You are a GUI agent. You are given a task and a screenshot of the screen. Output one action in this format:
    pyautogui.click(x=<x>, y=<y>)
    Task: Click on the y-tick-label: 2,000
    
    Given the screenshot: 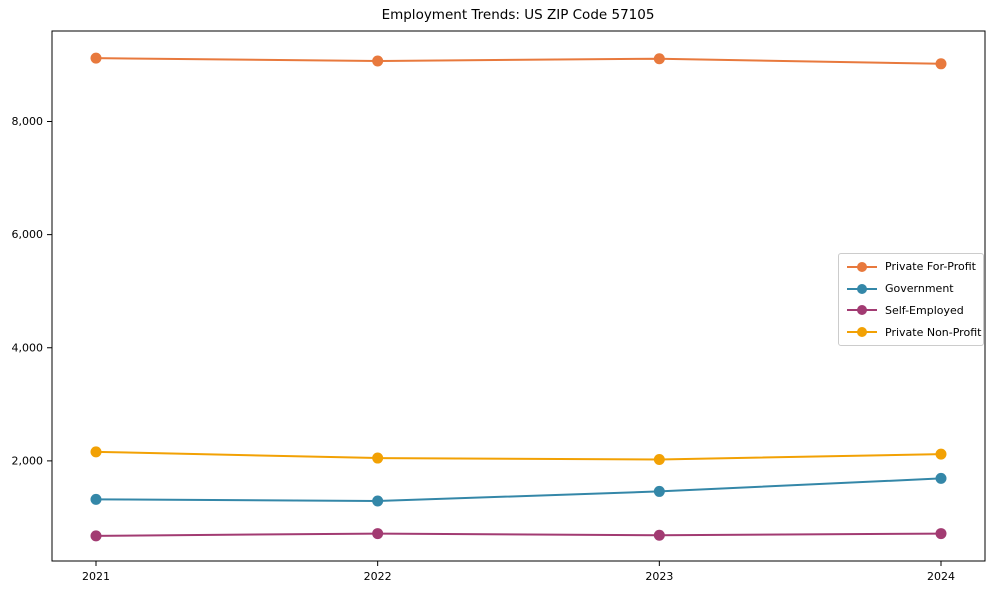 What is the action you would take?
    pyautogui.click(x=28, y=460)
    